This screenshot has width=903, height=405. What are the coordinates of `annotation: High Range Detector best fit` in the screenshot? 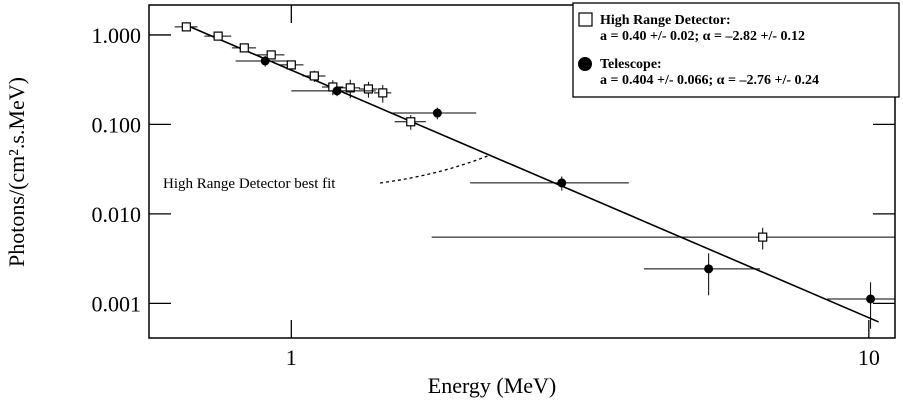 It's located at (249, 184).